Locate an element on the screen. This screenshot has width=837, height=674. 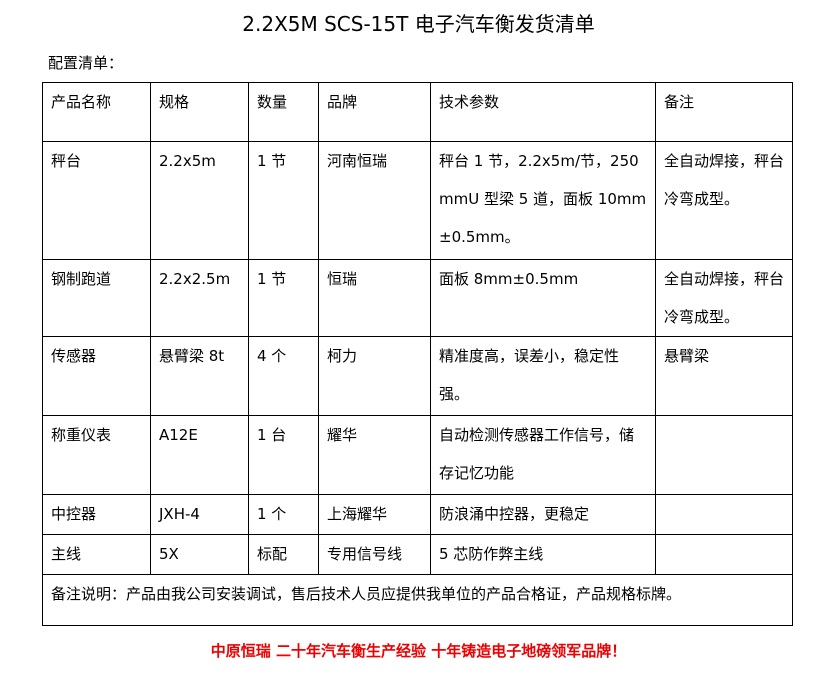
table-cell: 5X is located at coordinates (199, 554).